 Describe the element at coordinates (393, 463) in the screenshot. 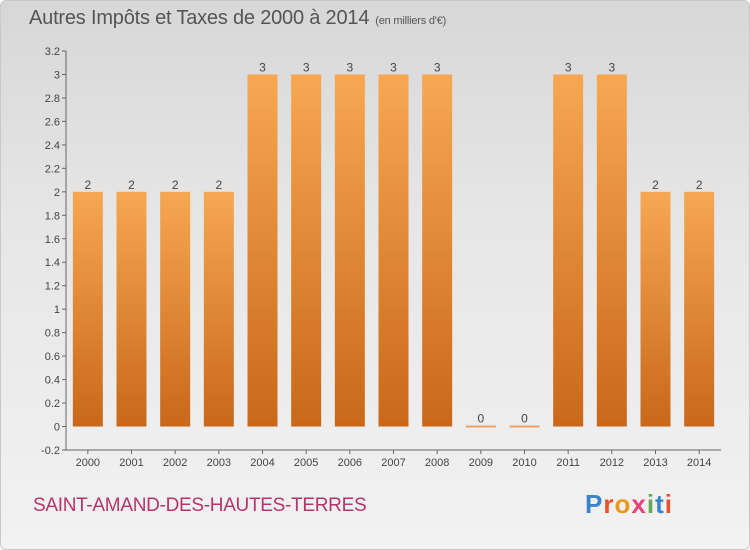

I see `x-tick-label-2007: 2007` at that location.